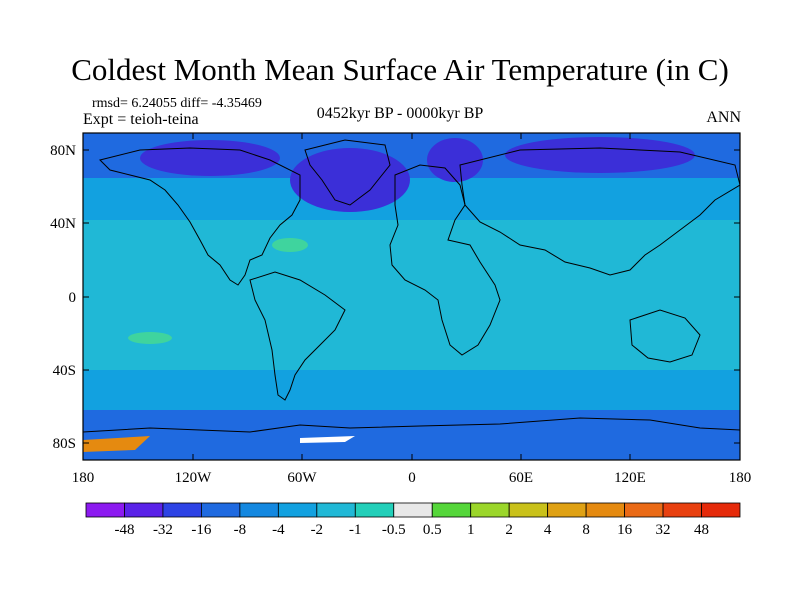 This screenshot has height=600, width=800. I want to click on stats-text: rmsd= 6.24055 diff= -4.35469, so click(177, 103).